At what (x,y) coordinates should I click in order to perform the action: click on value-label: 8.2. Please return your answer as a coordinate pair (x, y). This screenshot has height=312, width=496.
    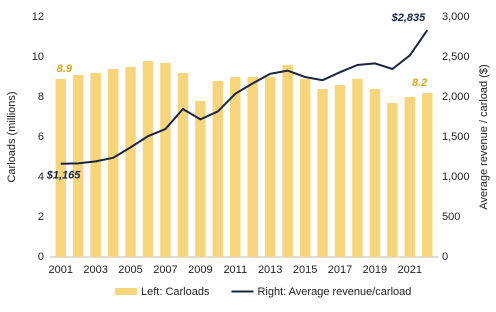
    Looking at the image, I should click on (419, 83).